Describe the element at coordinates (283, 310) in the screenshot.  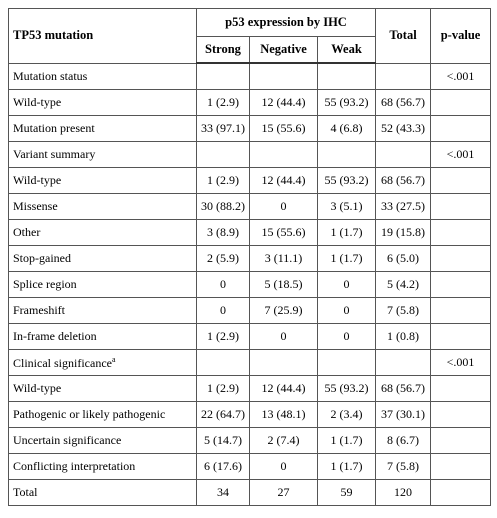
I see `value-cell: 7 (25.9)` at that location.